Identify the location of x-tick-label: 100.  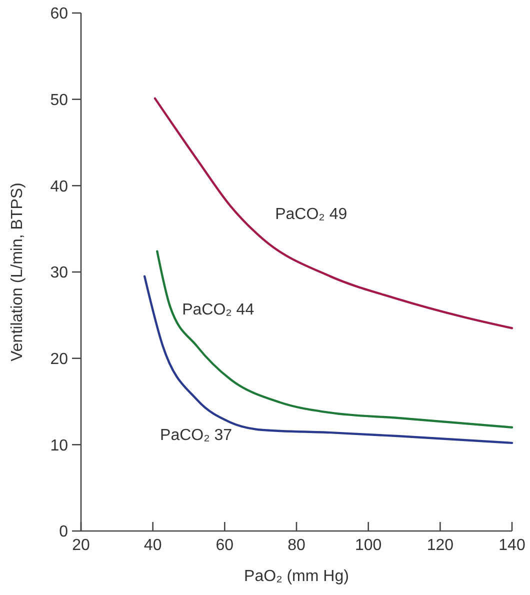
(368, 545).